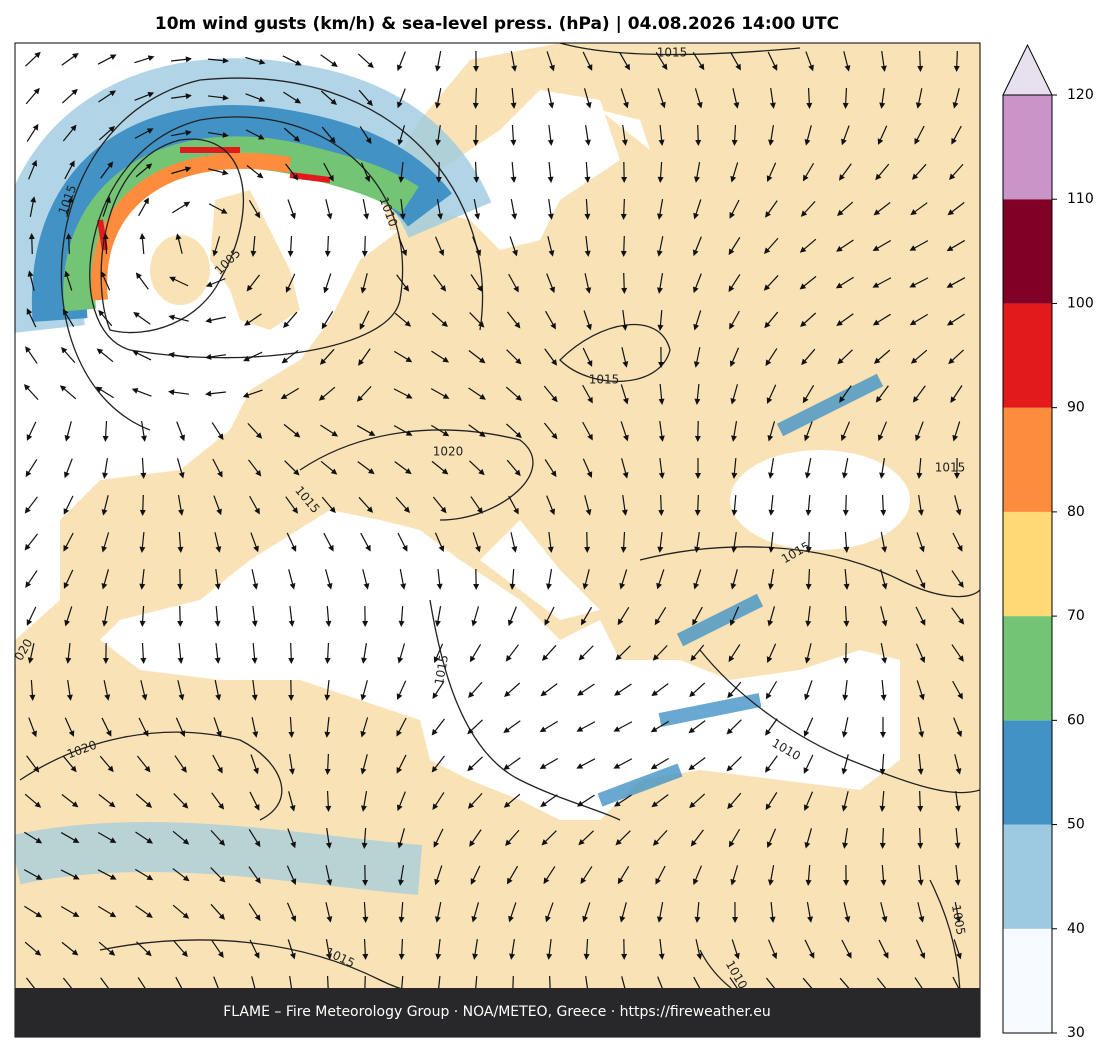  I want to click on colorbar-tick-label: 60, so click(1076, 720).